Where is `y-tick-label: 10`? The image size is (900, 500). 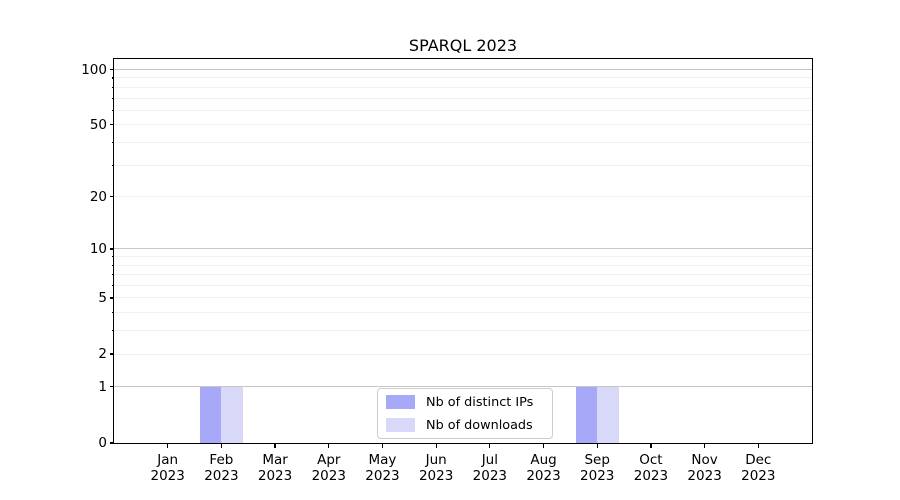 y-tick-label: 10 is located at coordinates (98, 248).